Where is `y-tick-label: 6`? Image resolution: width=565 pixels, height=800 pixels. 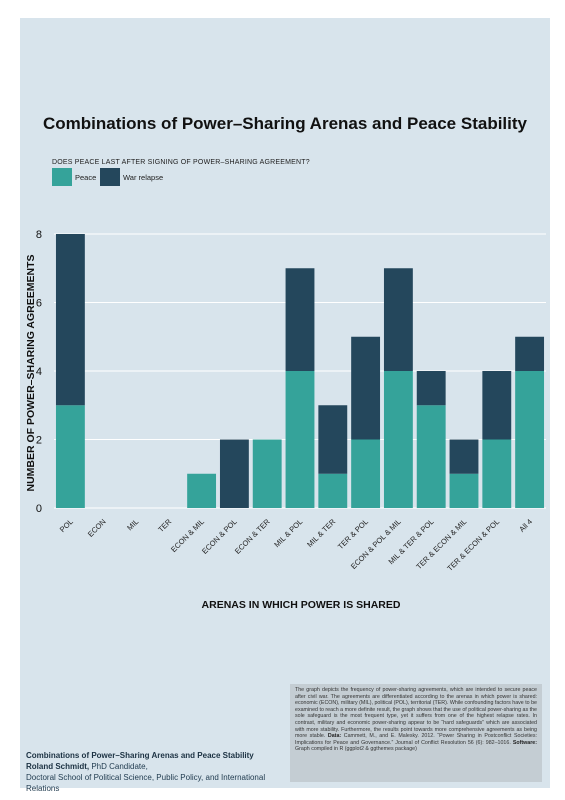
y-tick-label: 6 is located at coordinates (39, 304).